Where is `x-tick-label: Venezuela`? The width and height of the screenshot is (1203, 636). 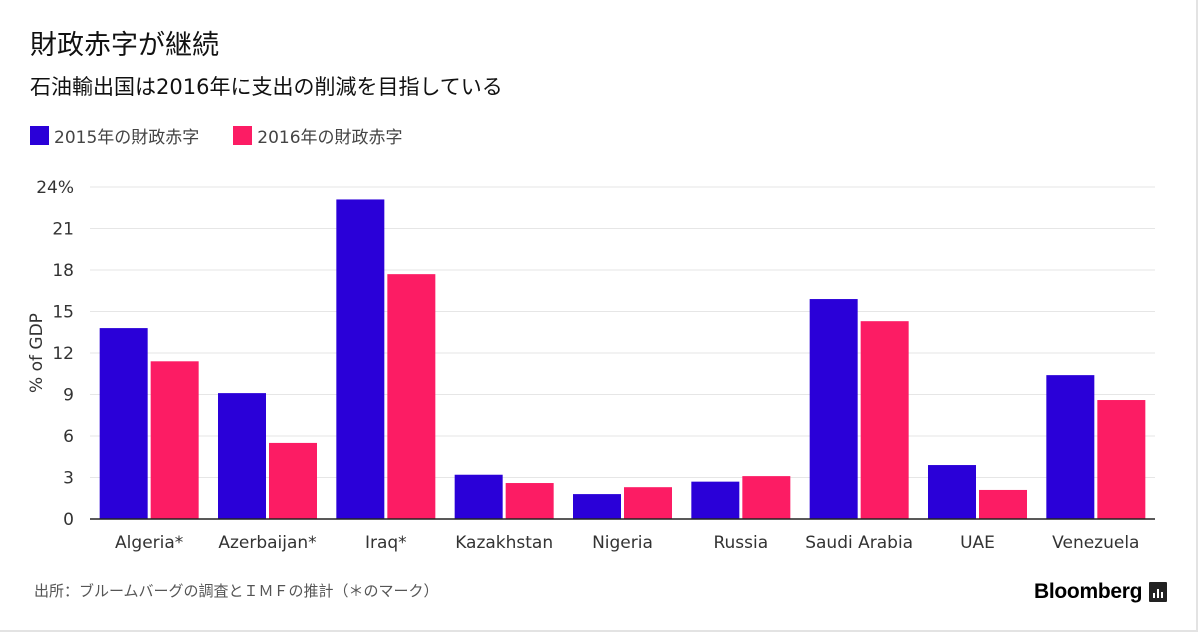 x-tick-label: Venezuela is located at coordinates (1095, 543).